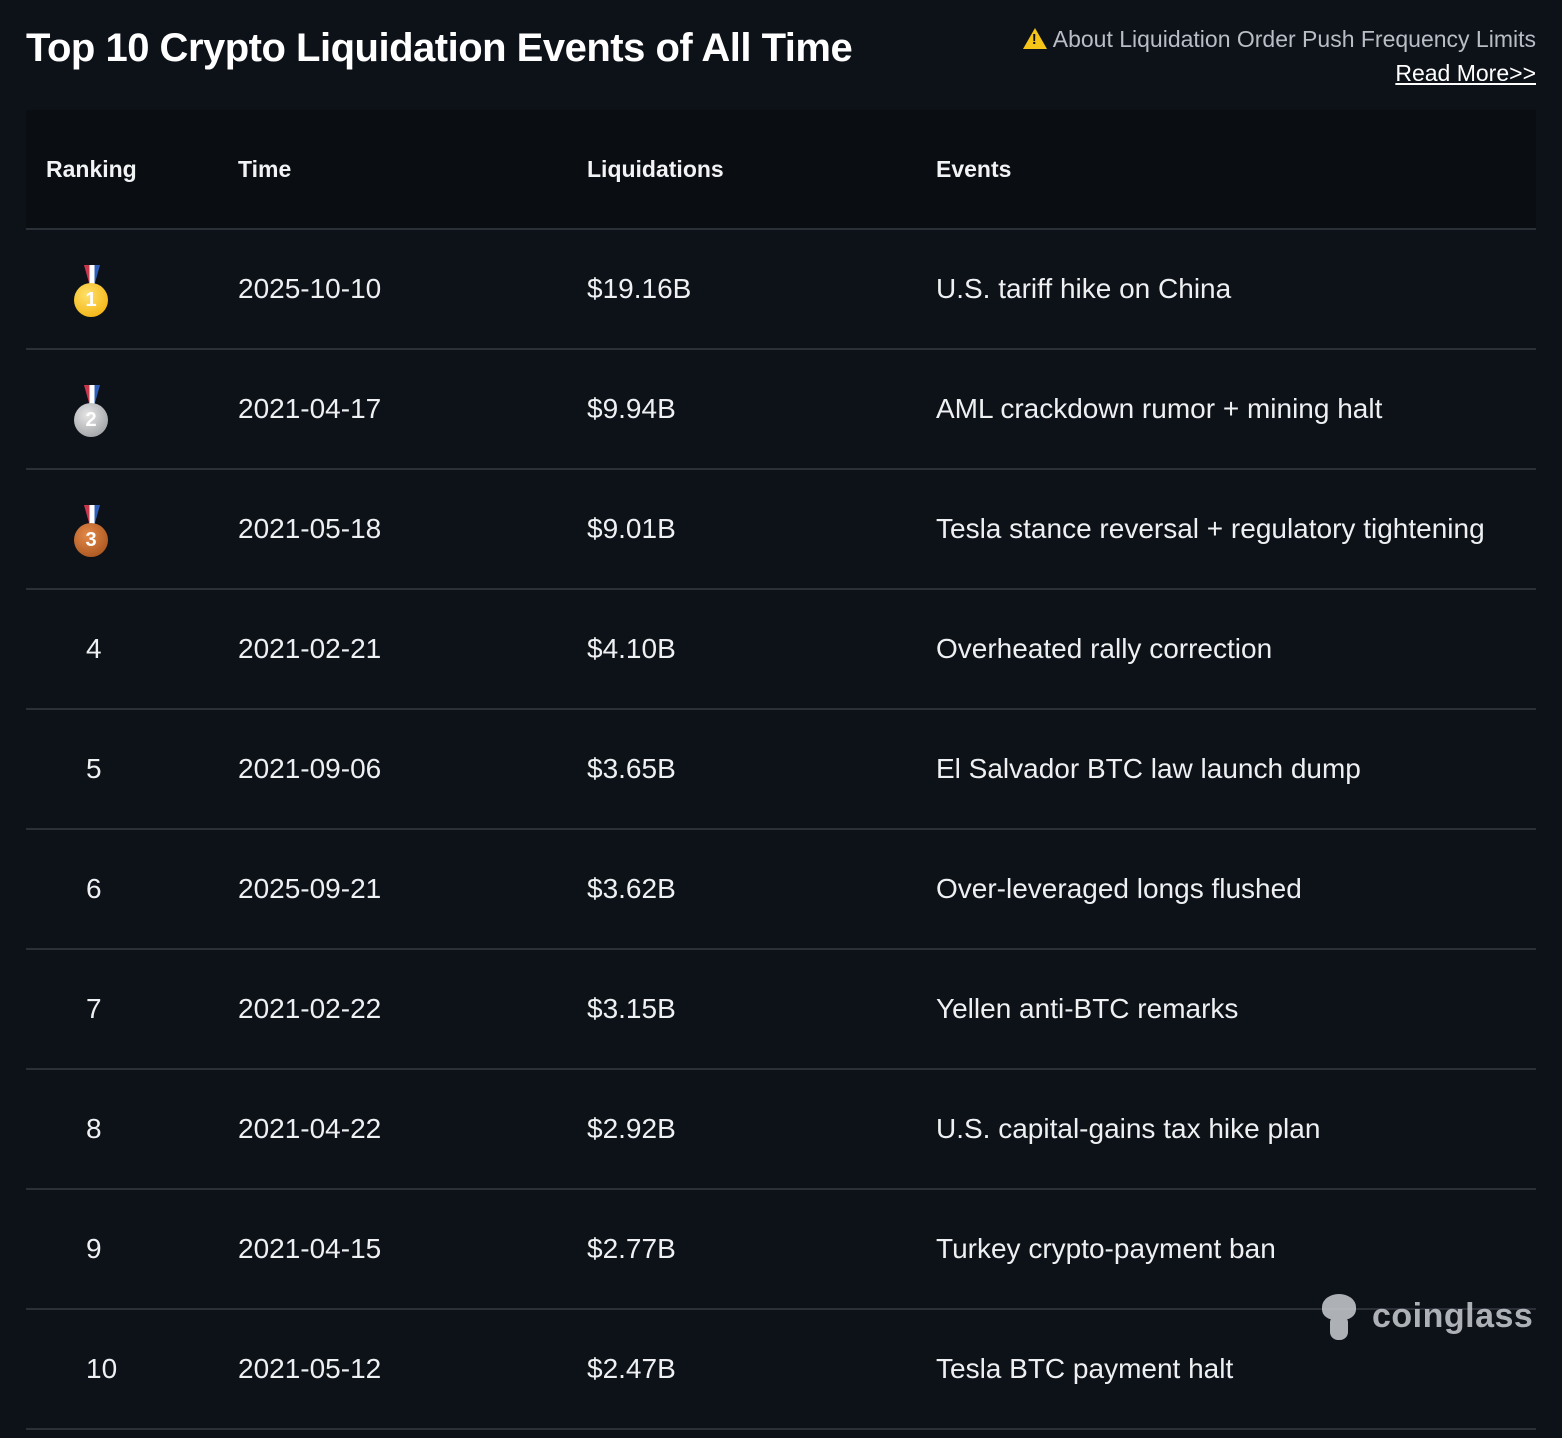  I want to click on cell-time: 2021-09-06, so click(310, 768).